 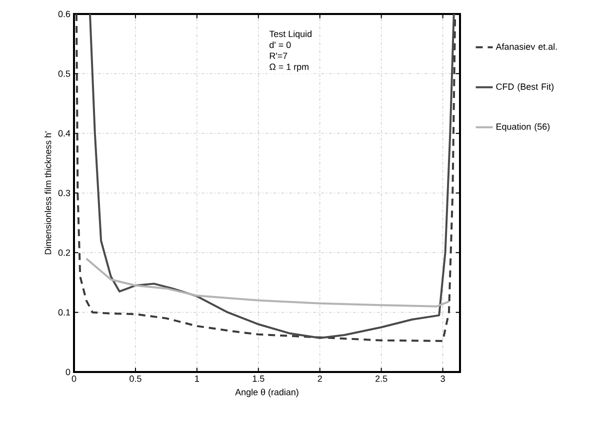 I want to click on annotation: Ω = 1 rpm, so click(x=289, y=68).